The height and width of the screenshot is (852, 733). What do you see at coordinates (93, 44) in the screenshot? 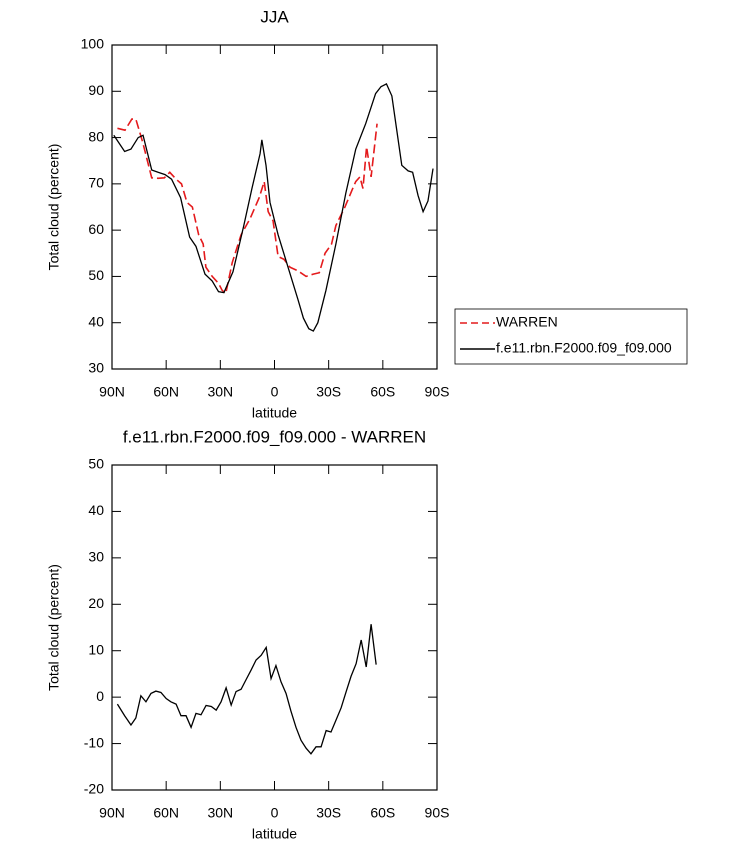
I see `y-tick-label: 100` at bounding box center [93, 44].